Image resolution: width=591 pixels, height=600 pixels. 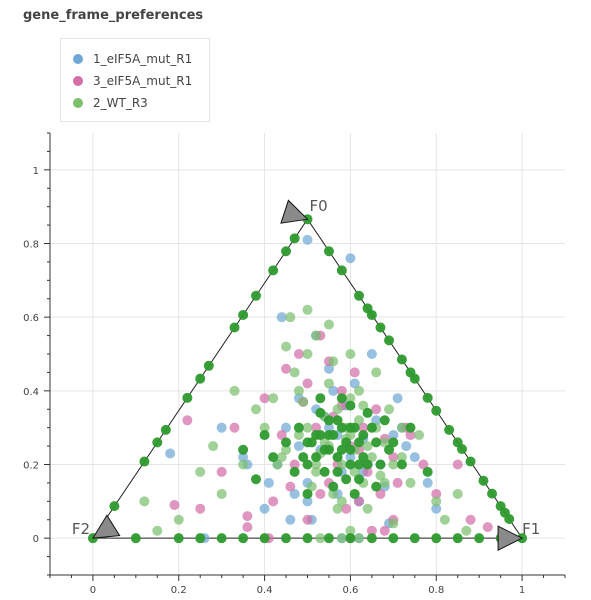 I want to click on arrow-f0, so click(x=294, y=211).